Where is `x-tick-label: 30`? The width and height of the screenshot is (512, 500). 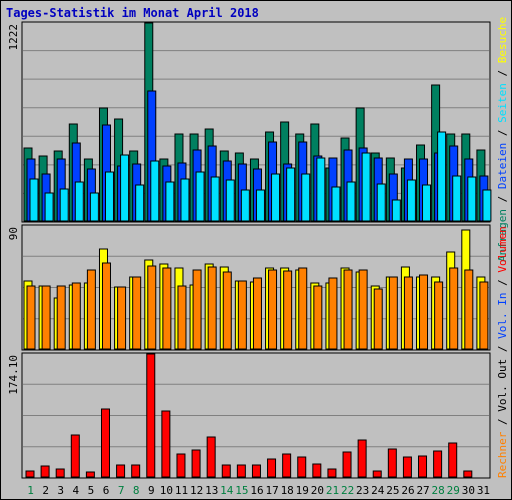 x-tick-label: 30 is located at coordinates (468, 490).